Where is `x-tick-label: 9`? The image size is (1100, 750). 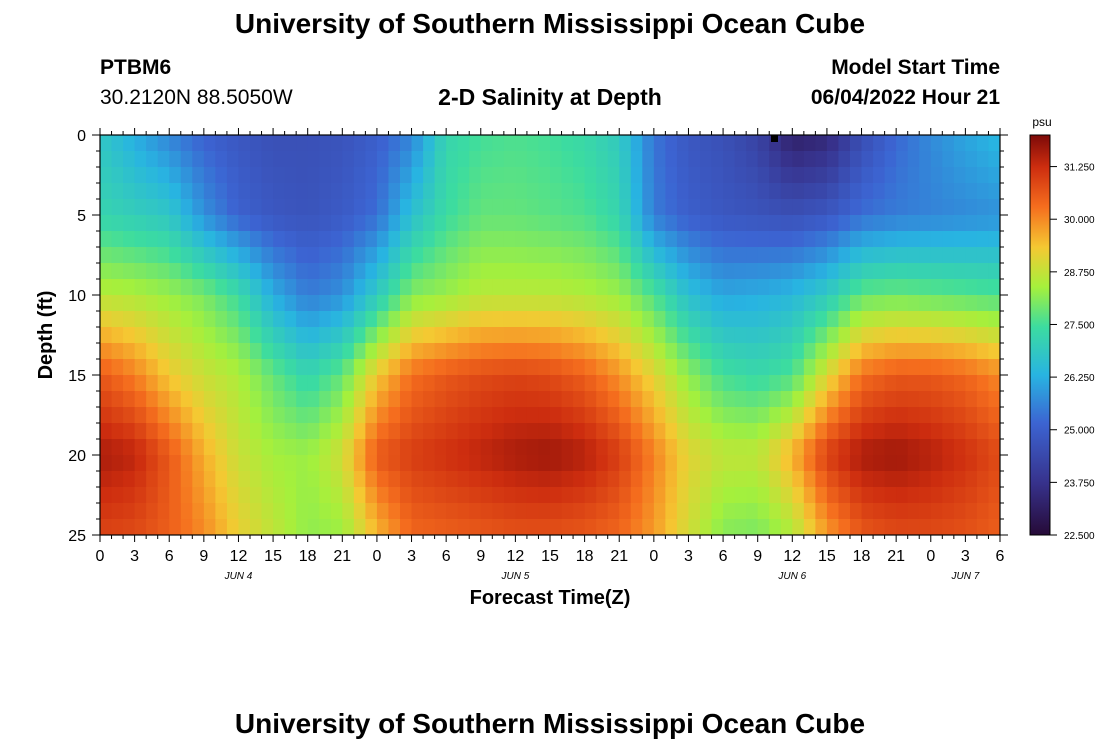 x-tick-label: 9 is located at coordinates (203, 556).